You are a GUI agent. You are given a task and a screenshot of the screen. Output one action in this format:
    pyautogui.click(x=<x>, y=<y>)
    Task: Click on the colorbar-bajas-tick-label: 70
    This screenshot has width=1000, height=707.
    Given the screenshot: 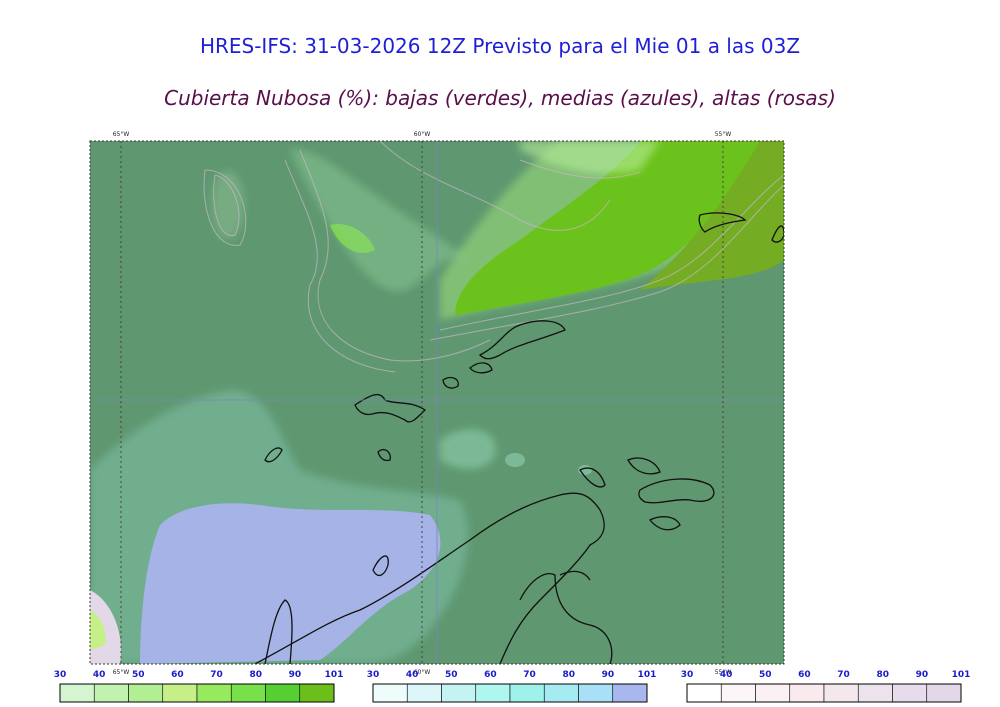 What is the action you would take?
    pyautogui.click(x=216, y=675)
    